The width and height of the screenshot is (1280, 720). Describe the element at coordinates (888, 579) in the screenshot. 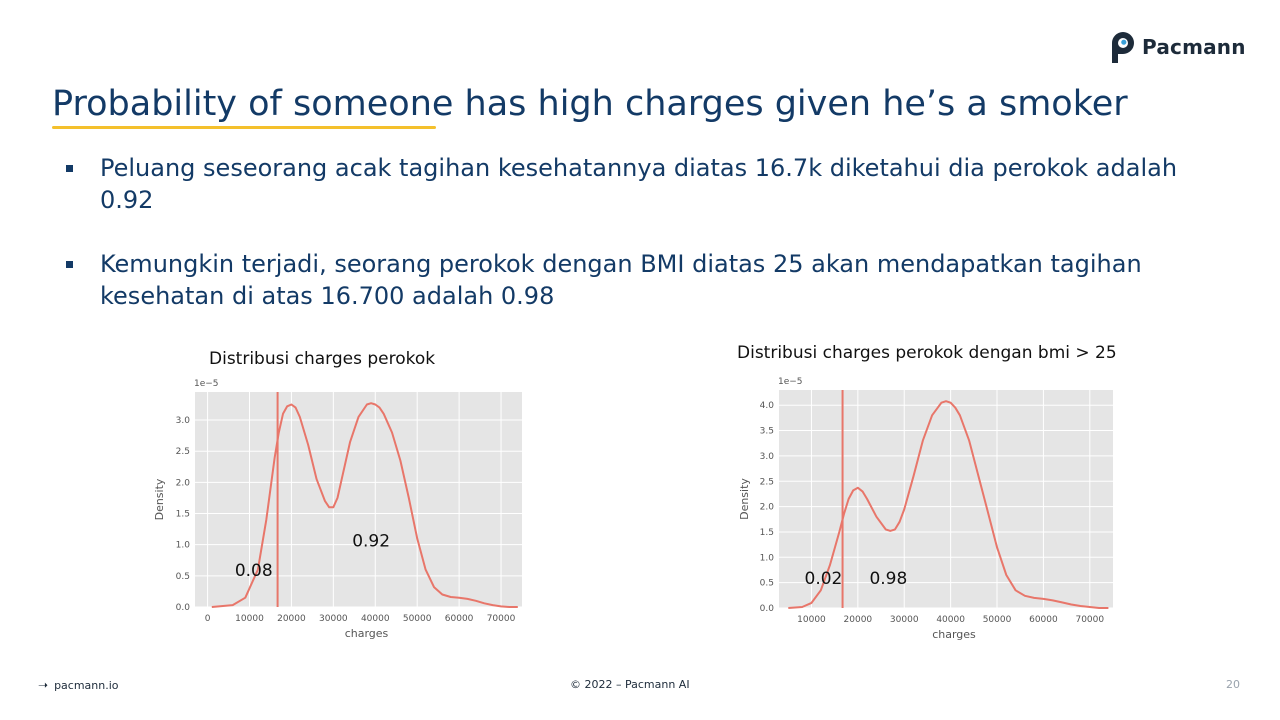

I see `probability-annotation: 0.98` at that location.